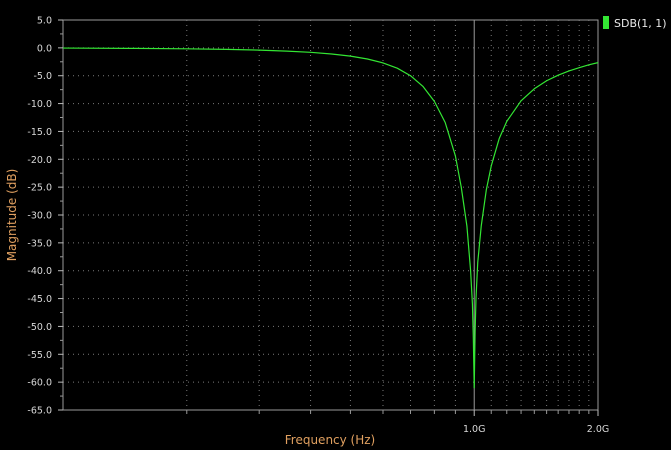 Image resolution: width=671 pixels, height=450 pixels. What do you see at coordinates (39, 160) in the screenshot?
I see `y-tick-label: -20.0` at bounding box center [39, 160].